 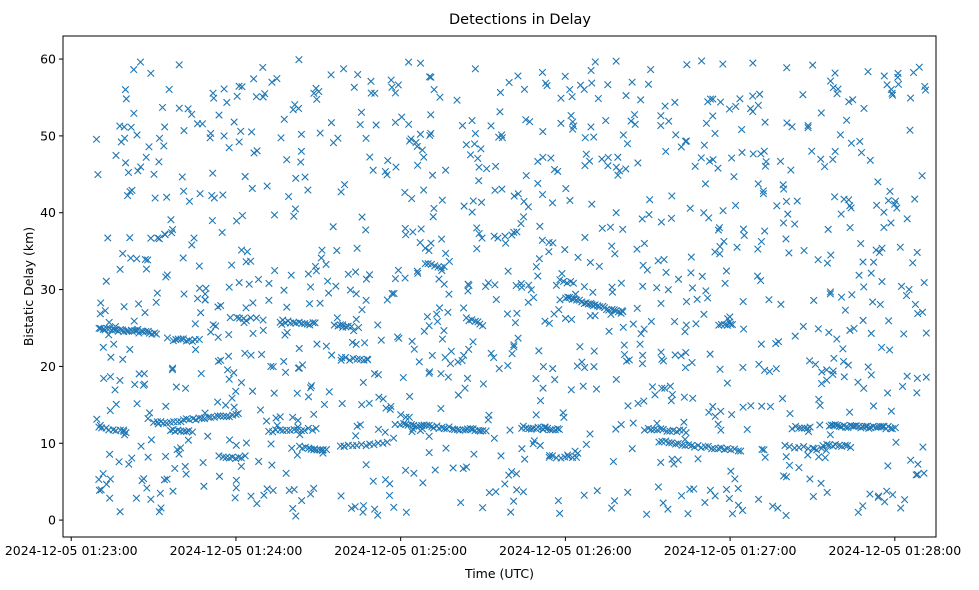 I want to click on y-tick-label: 10, so click(x=48, y=443).